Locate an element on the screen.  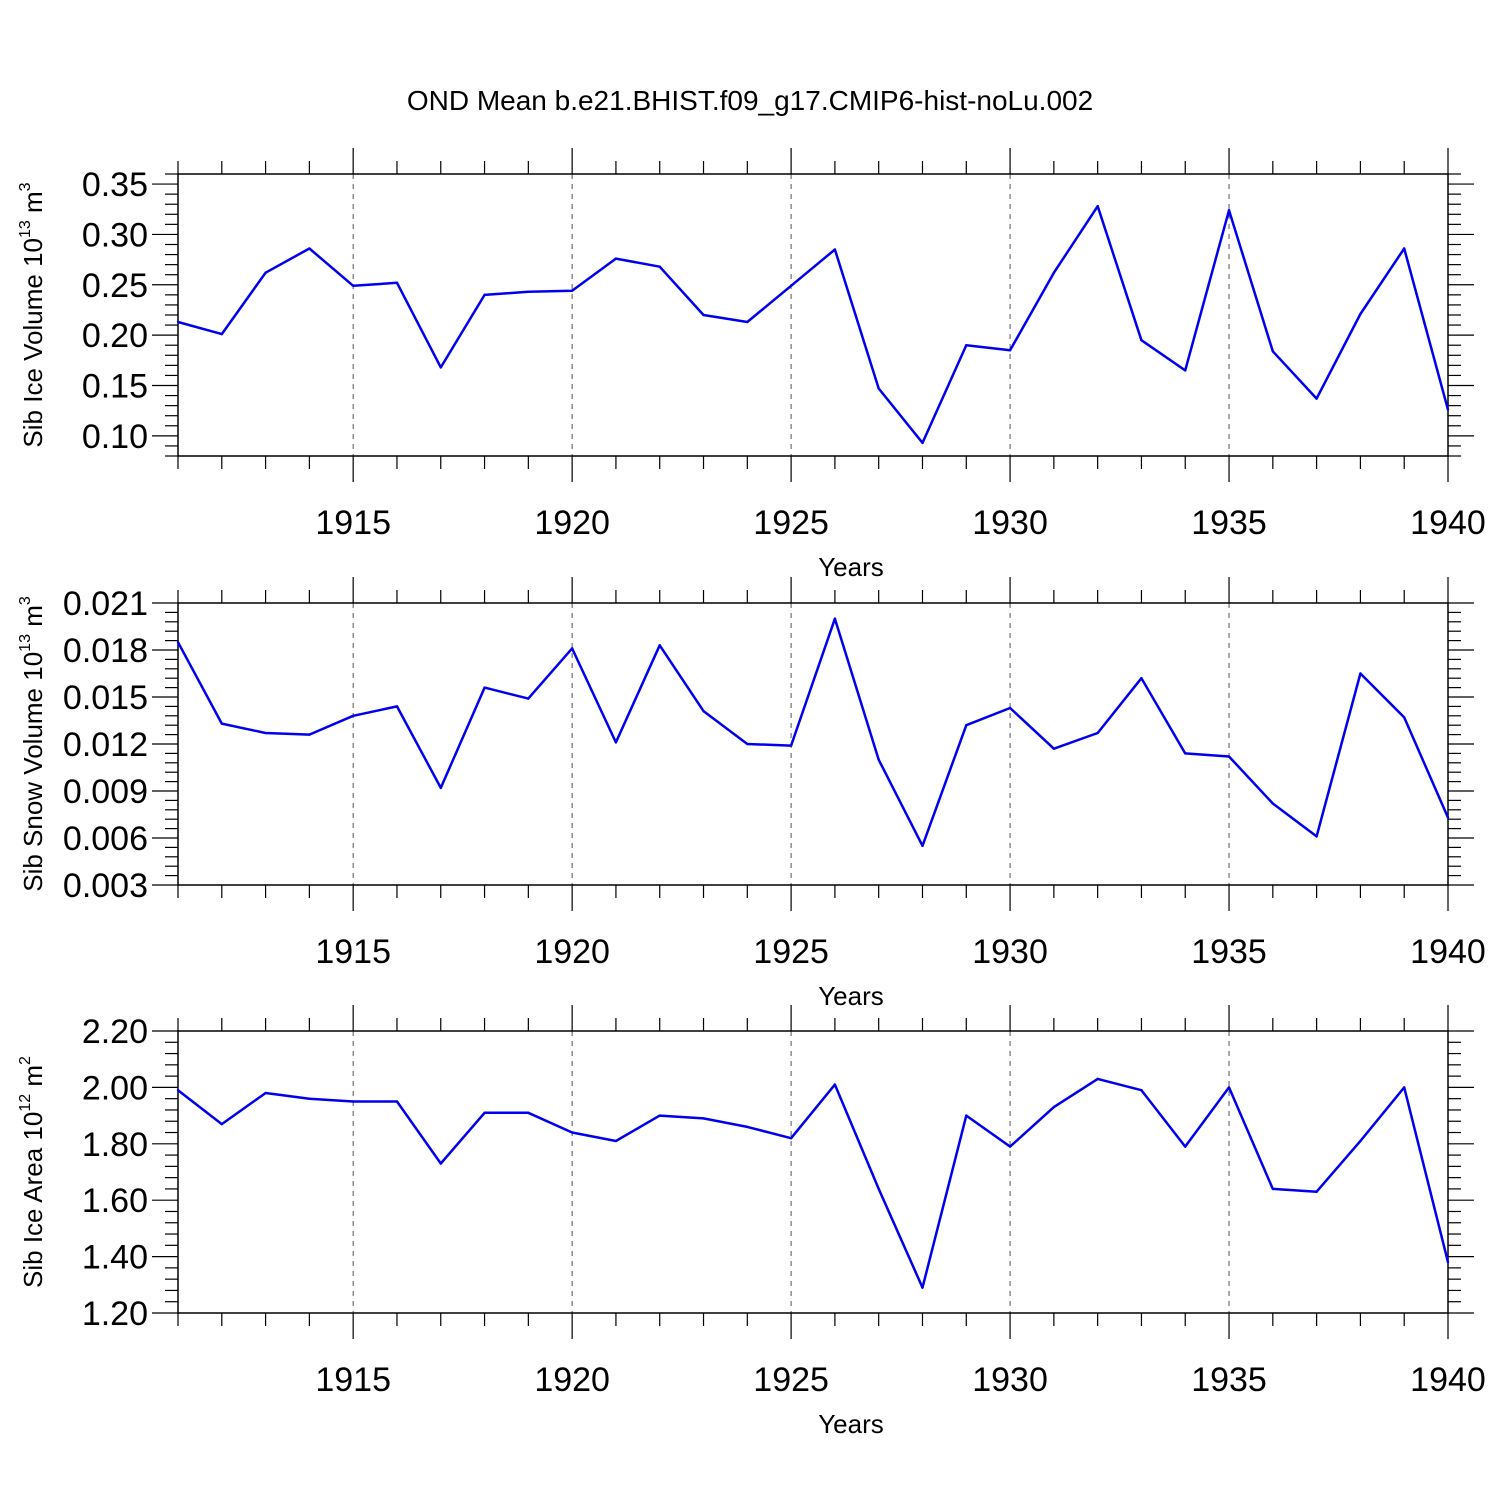
y-tick-label: 0.006 is located at coordinates (105, 839).